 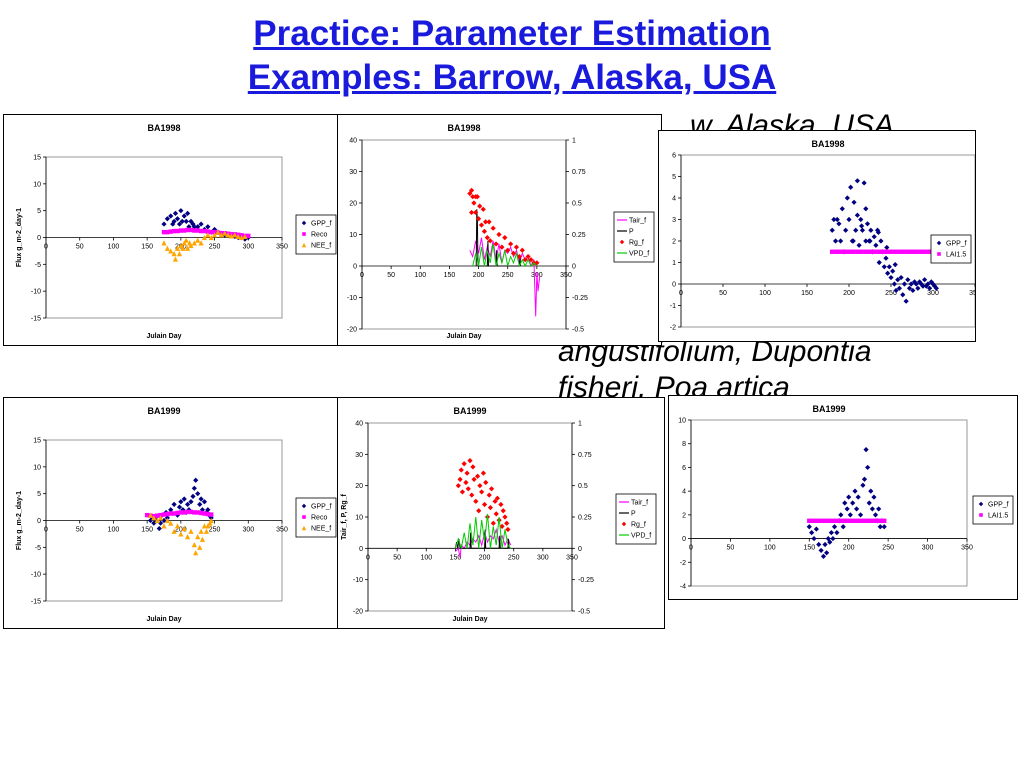 I want to click on y-tick-label: -1, so click(x=673, y=306).